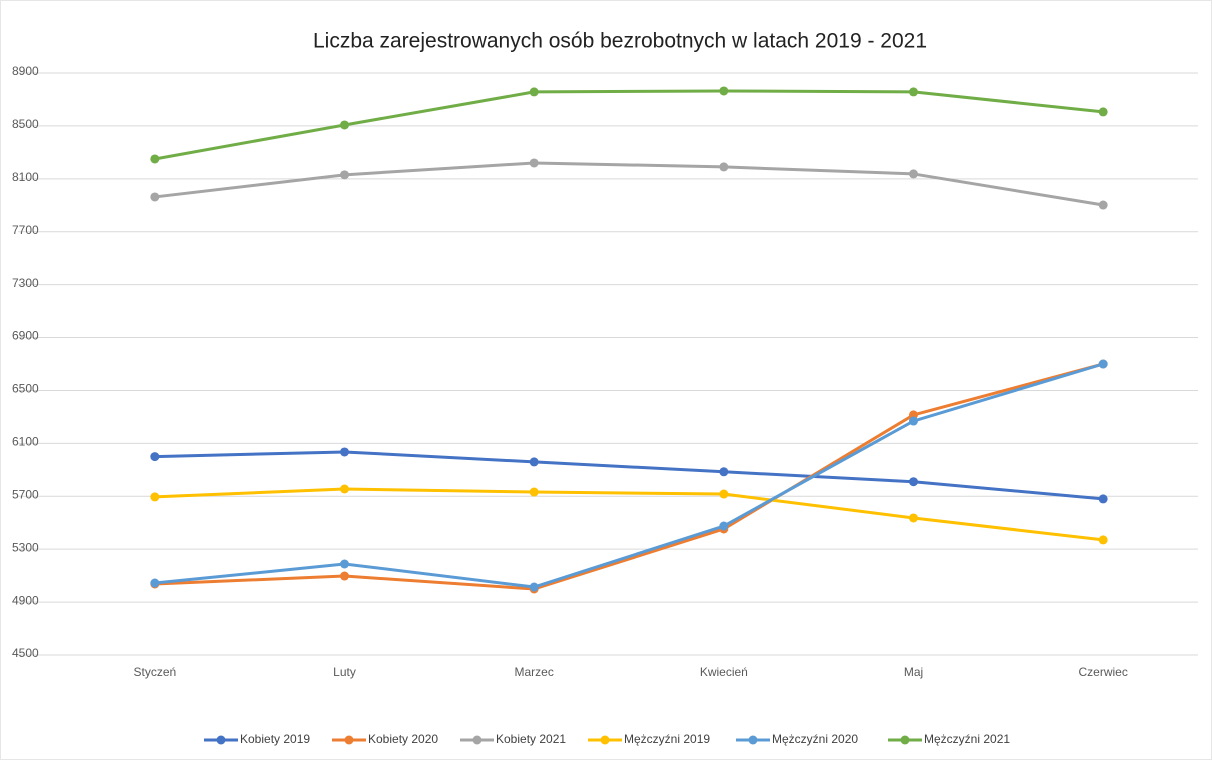 Image resolution: width=1212 pixels, height=760 pixels. I want to click on y-tick-label: 8100, so click(25, 177).